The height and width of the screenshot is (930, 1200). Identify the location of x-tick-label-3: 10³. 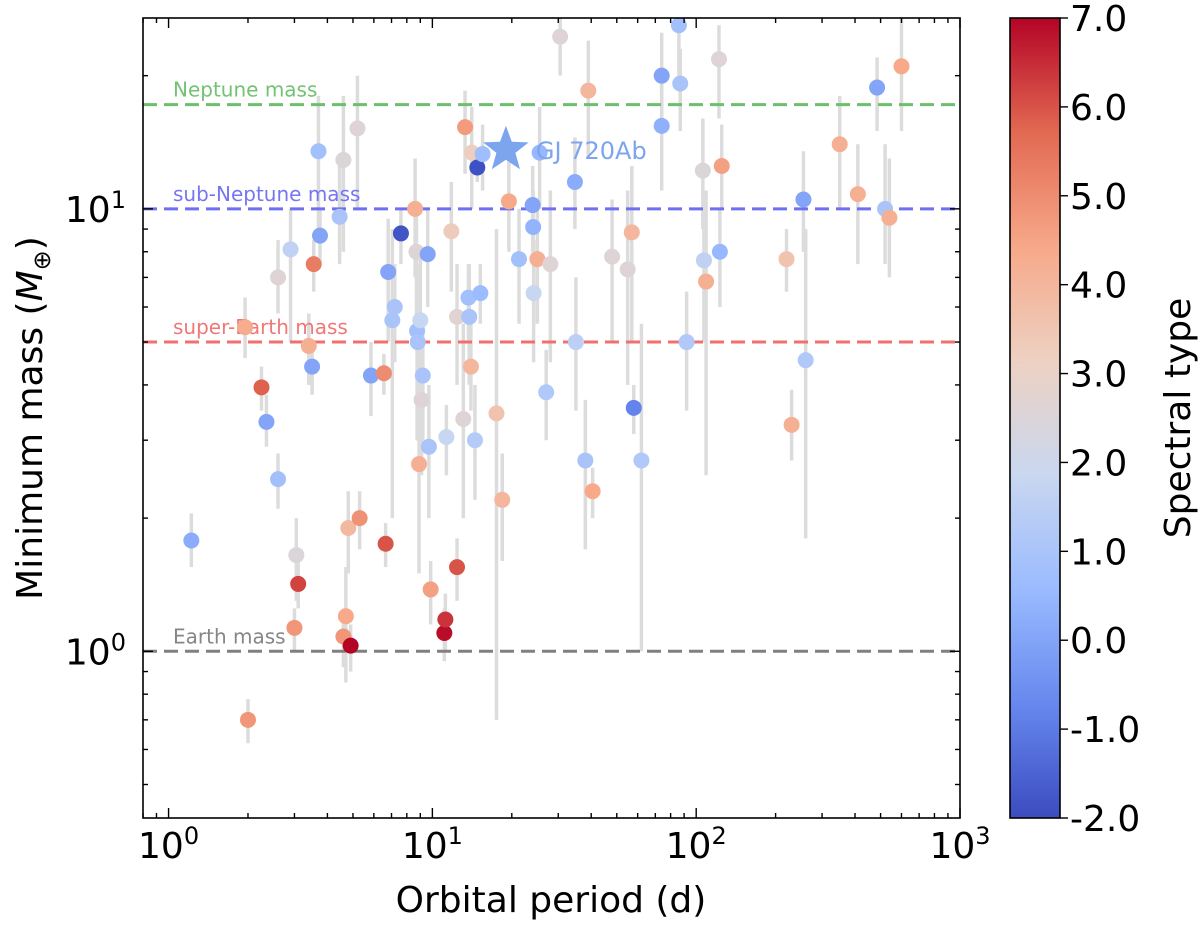
(959, 844).